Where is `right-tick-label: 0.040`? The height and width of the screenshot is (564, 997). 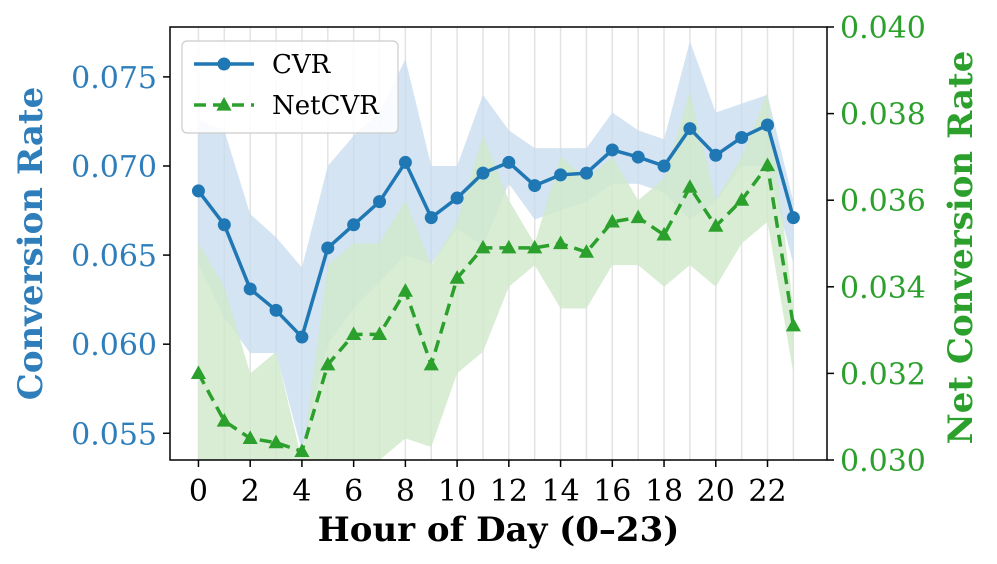
right-tick-label: 0.040 is located at coordinates (883, 28).